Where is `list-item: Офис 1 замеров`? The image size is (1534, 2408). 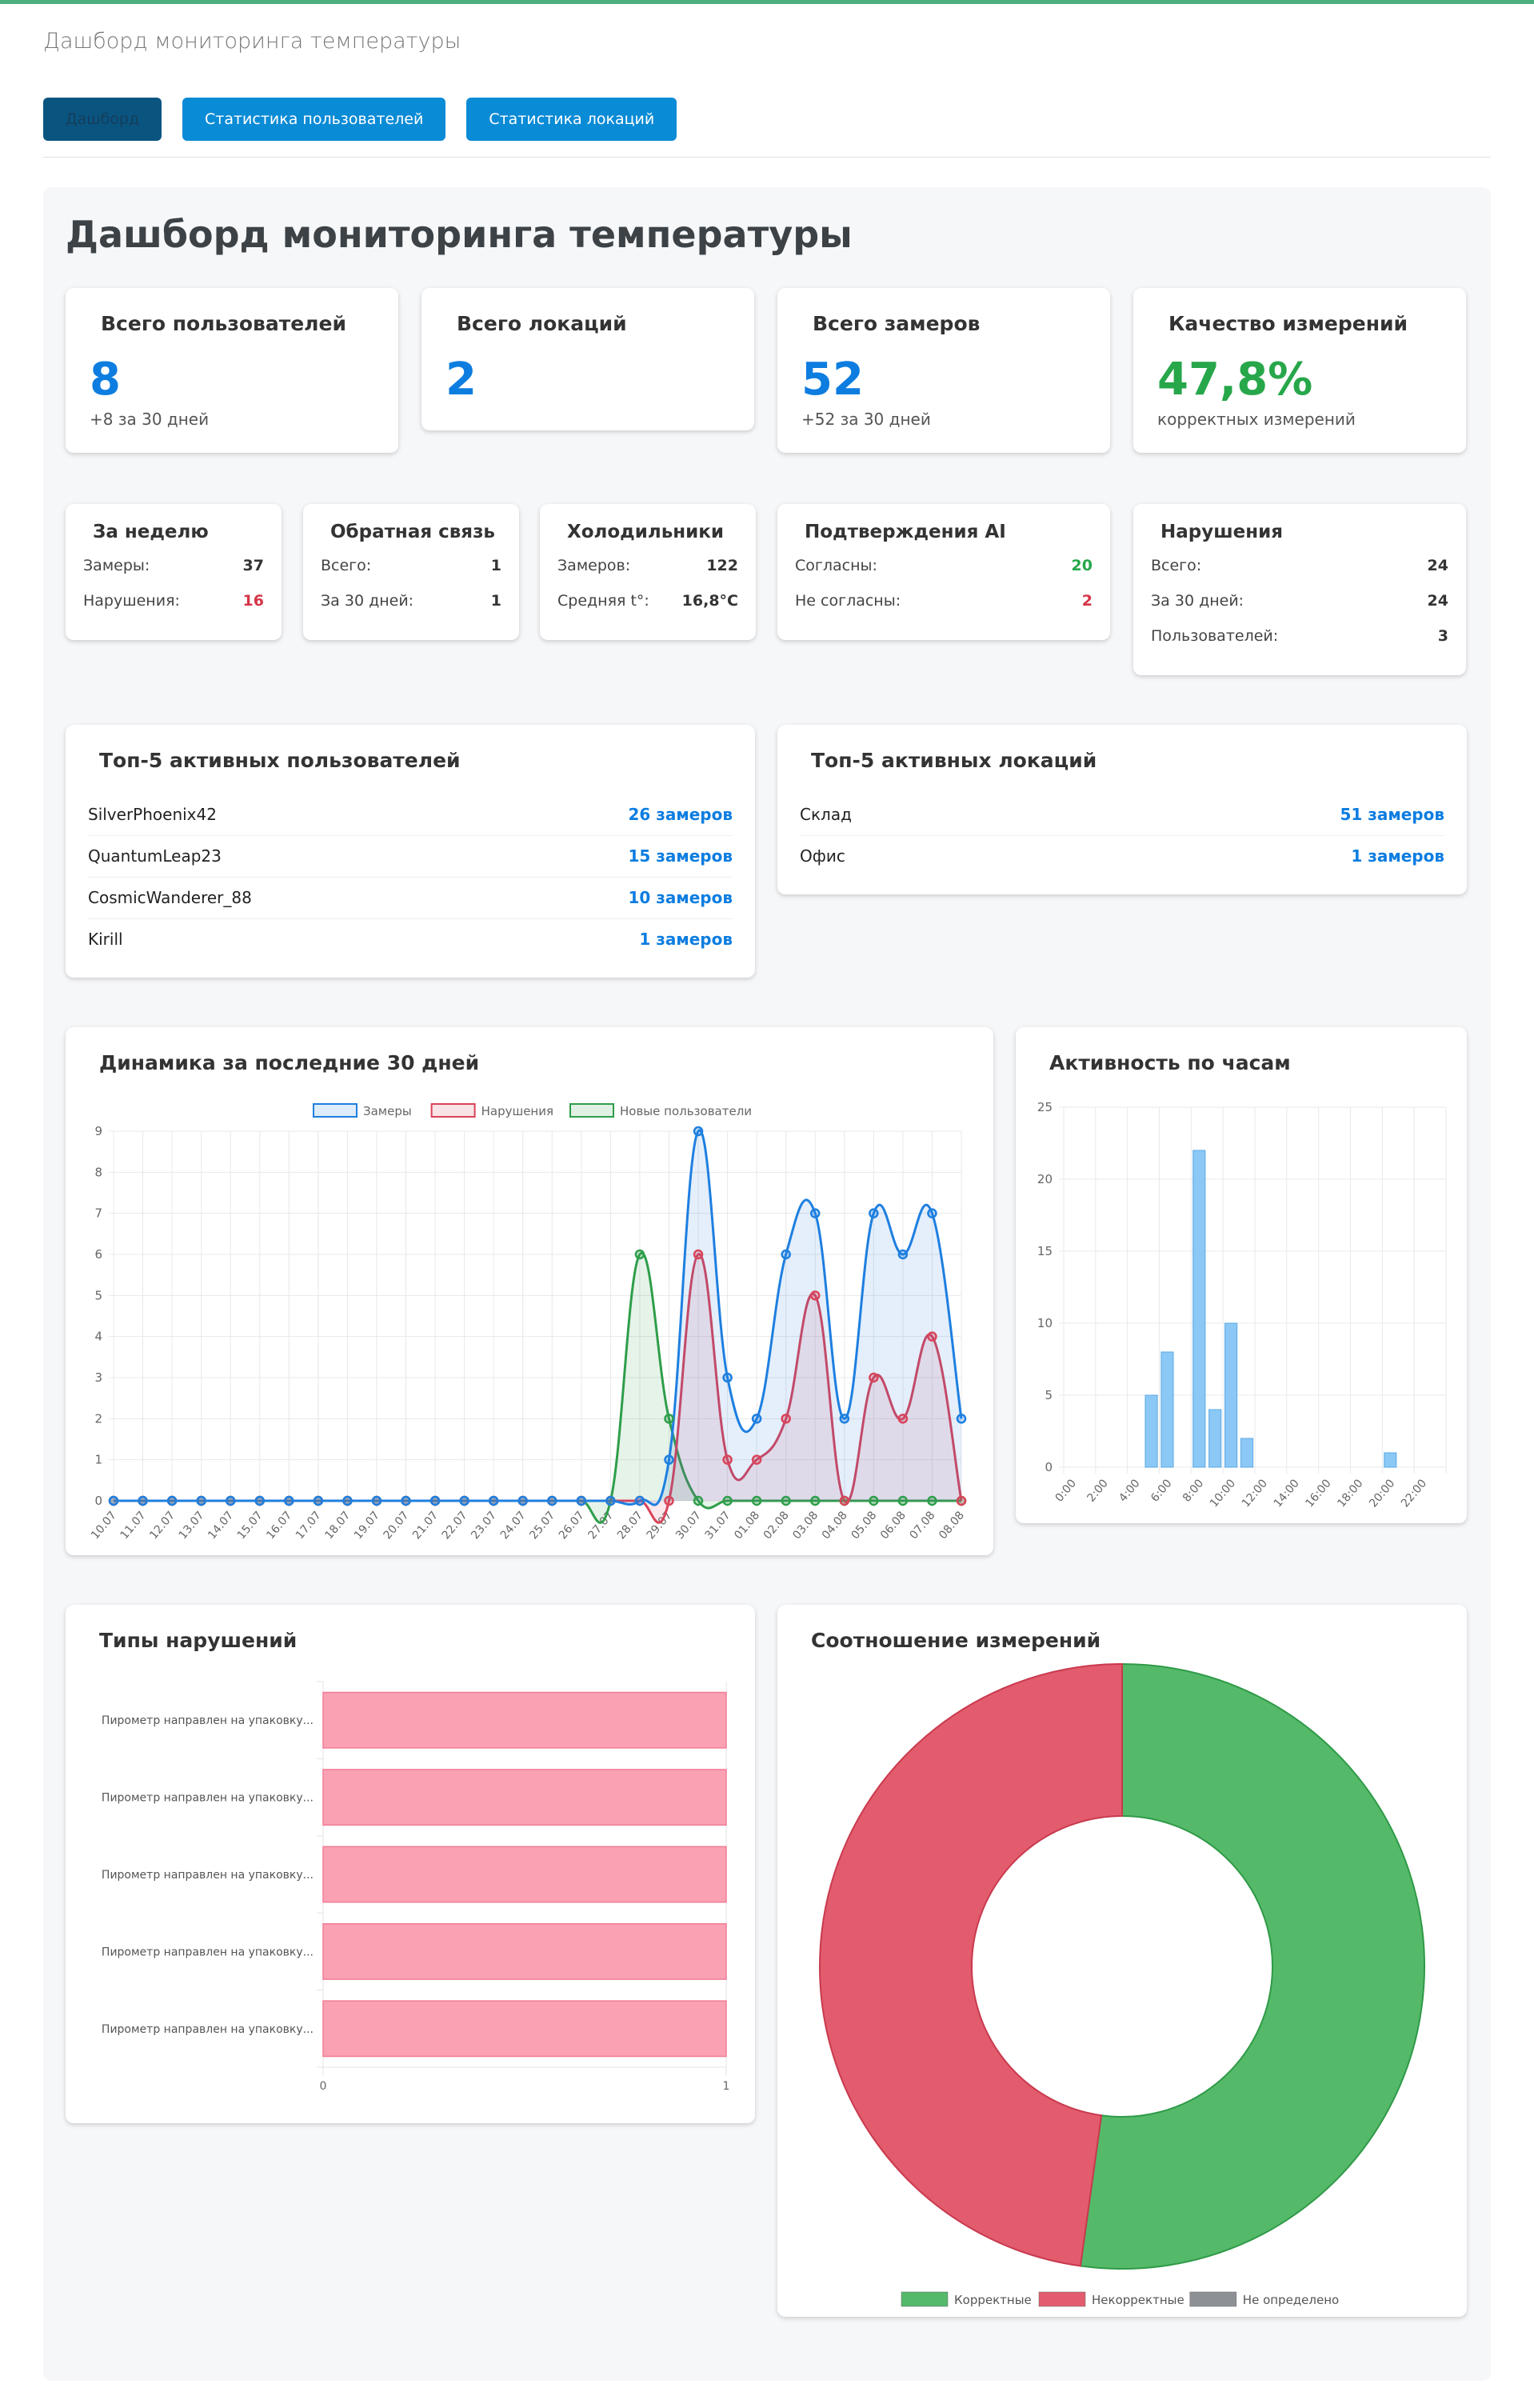
list-item: Офис 1 замеров is located at coordinates (1122, 856).